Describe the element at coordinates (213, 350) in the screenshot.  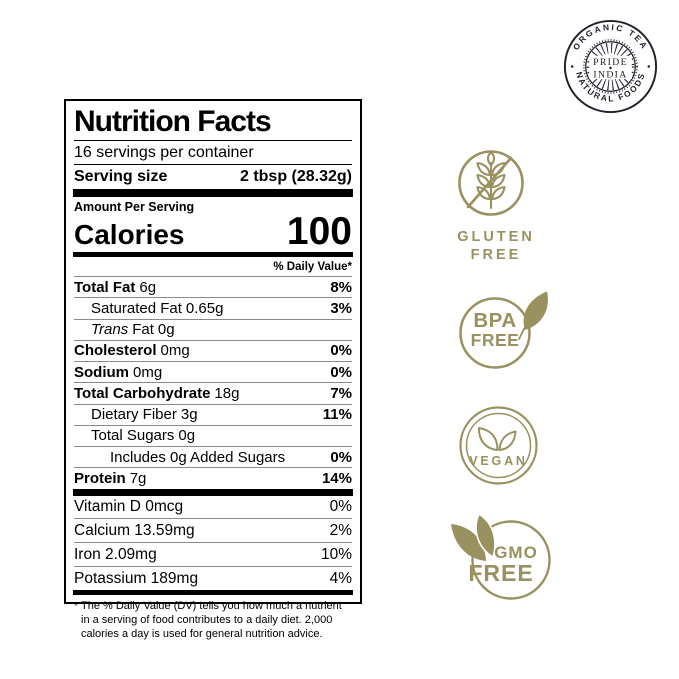
I see `nutrient-row-cholesterol: Cholesterol 0mg 0%` at that location.